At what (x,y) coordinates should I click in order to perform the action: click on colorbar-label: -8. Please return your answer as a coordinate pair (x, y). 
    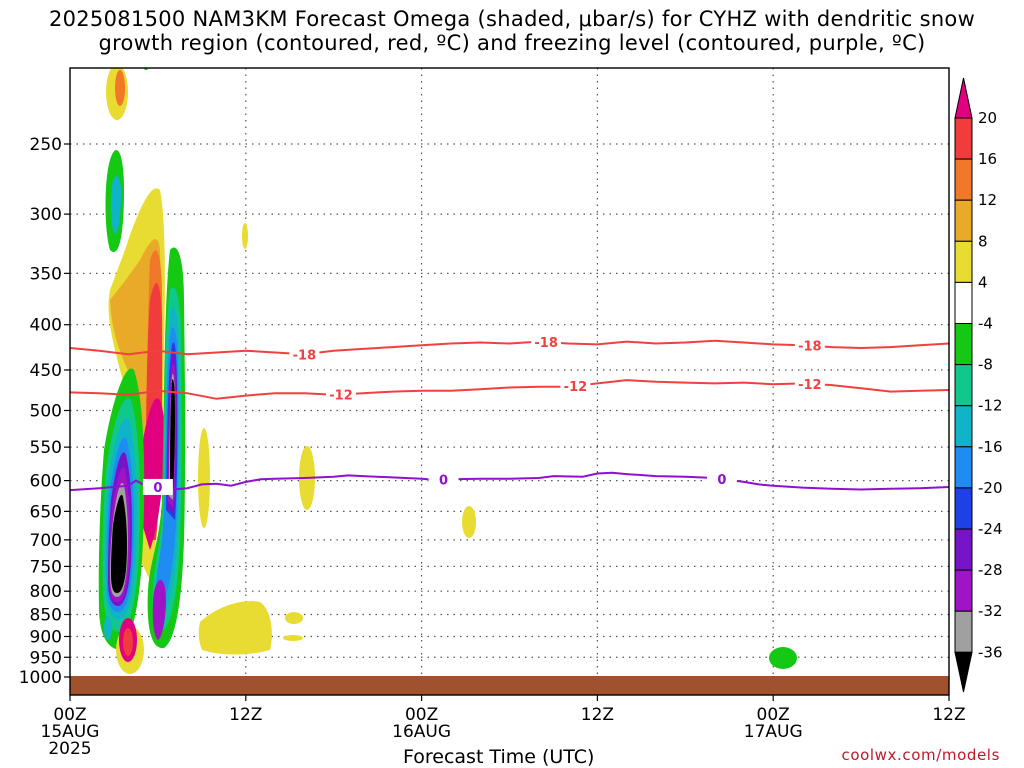
    Looking at the image, I should click on (985, 365).